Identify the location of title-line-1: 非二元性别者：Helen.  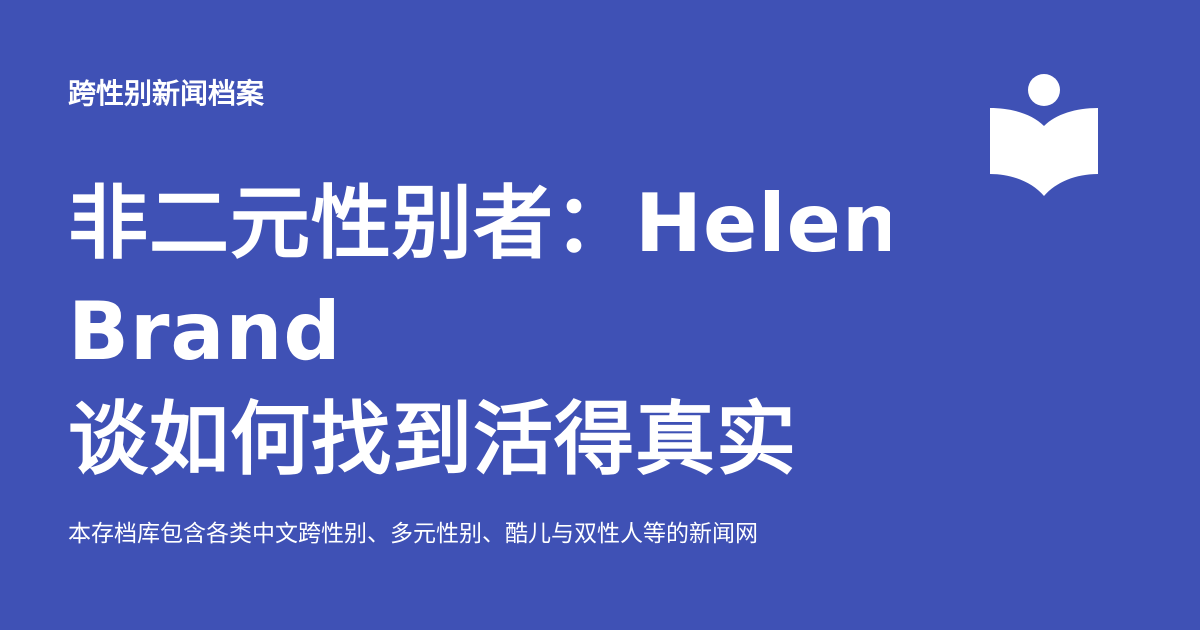
(479, 223).